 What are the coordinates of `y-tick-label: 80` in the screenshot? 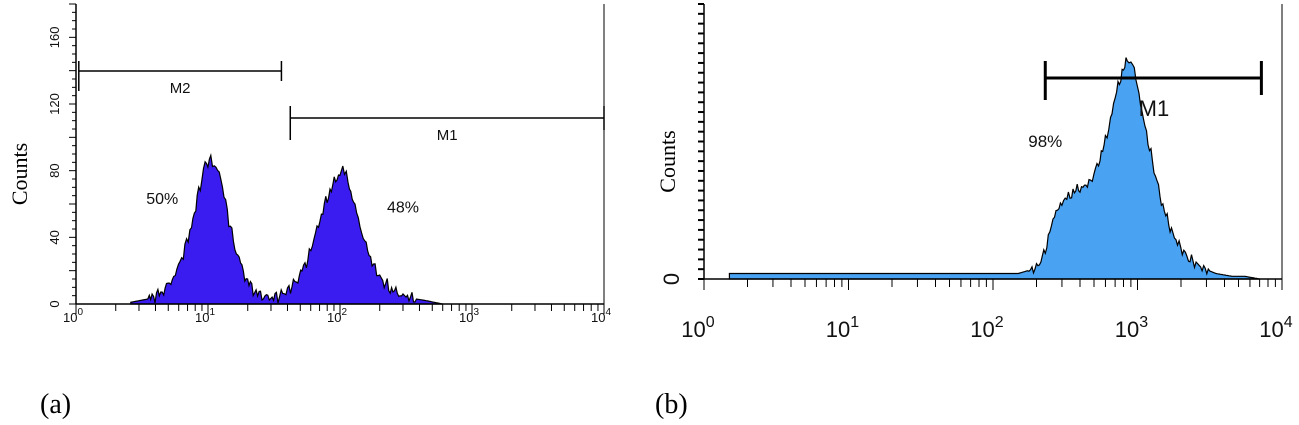 It's located at (54, 170).